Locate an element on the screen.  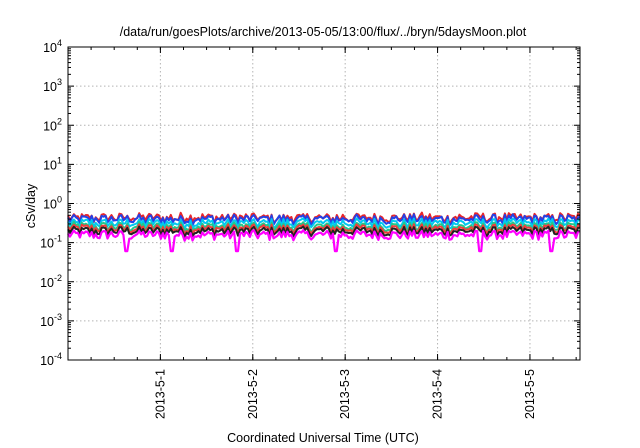
series-layer is located at coordinates (324, 232).